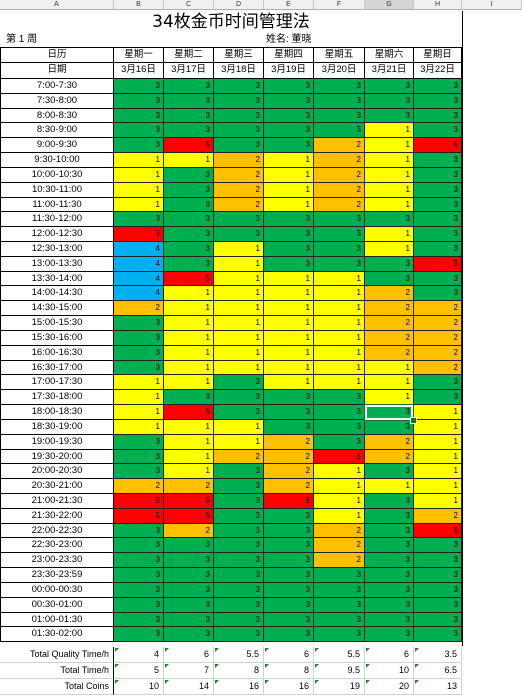 Image resolution: width=522 pixels, height=697 pixels. I want to click on column-header-a: A, so click(57, 5).